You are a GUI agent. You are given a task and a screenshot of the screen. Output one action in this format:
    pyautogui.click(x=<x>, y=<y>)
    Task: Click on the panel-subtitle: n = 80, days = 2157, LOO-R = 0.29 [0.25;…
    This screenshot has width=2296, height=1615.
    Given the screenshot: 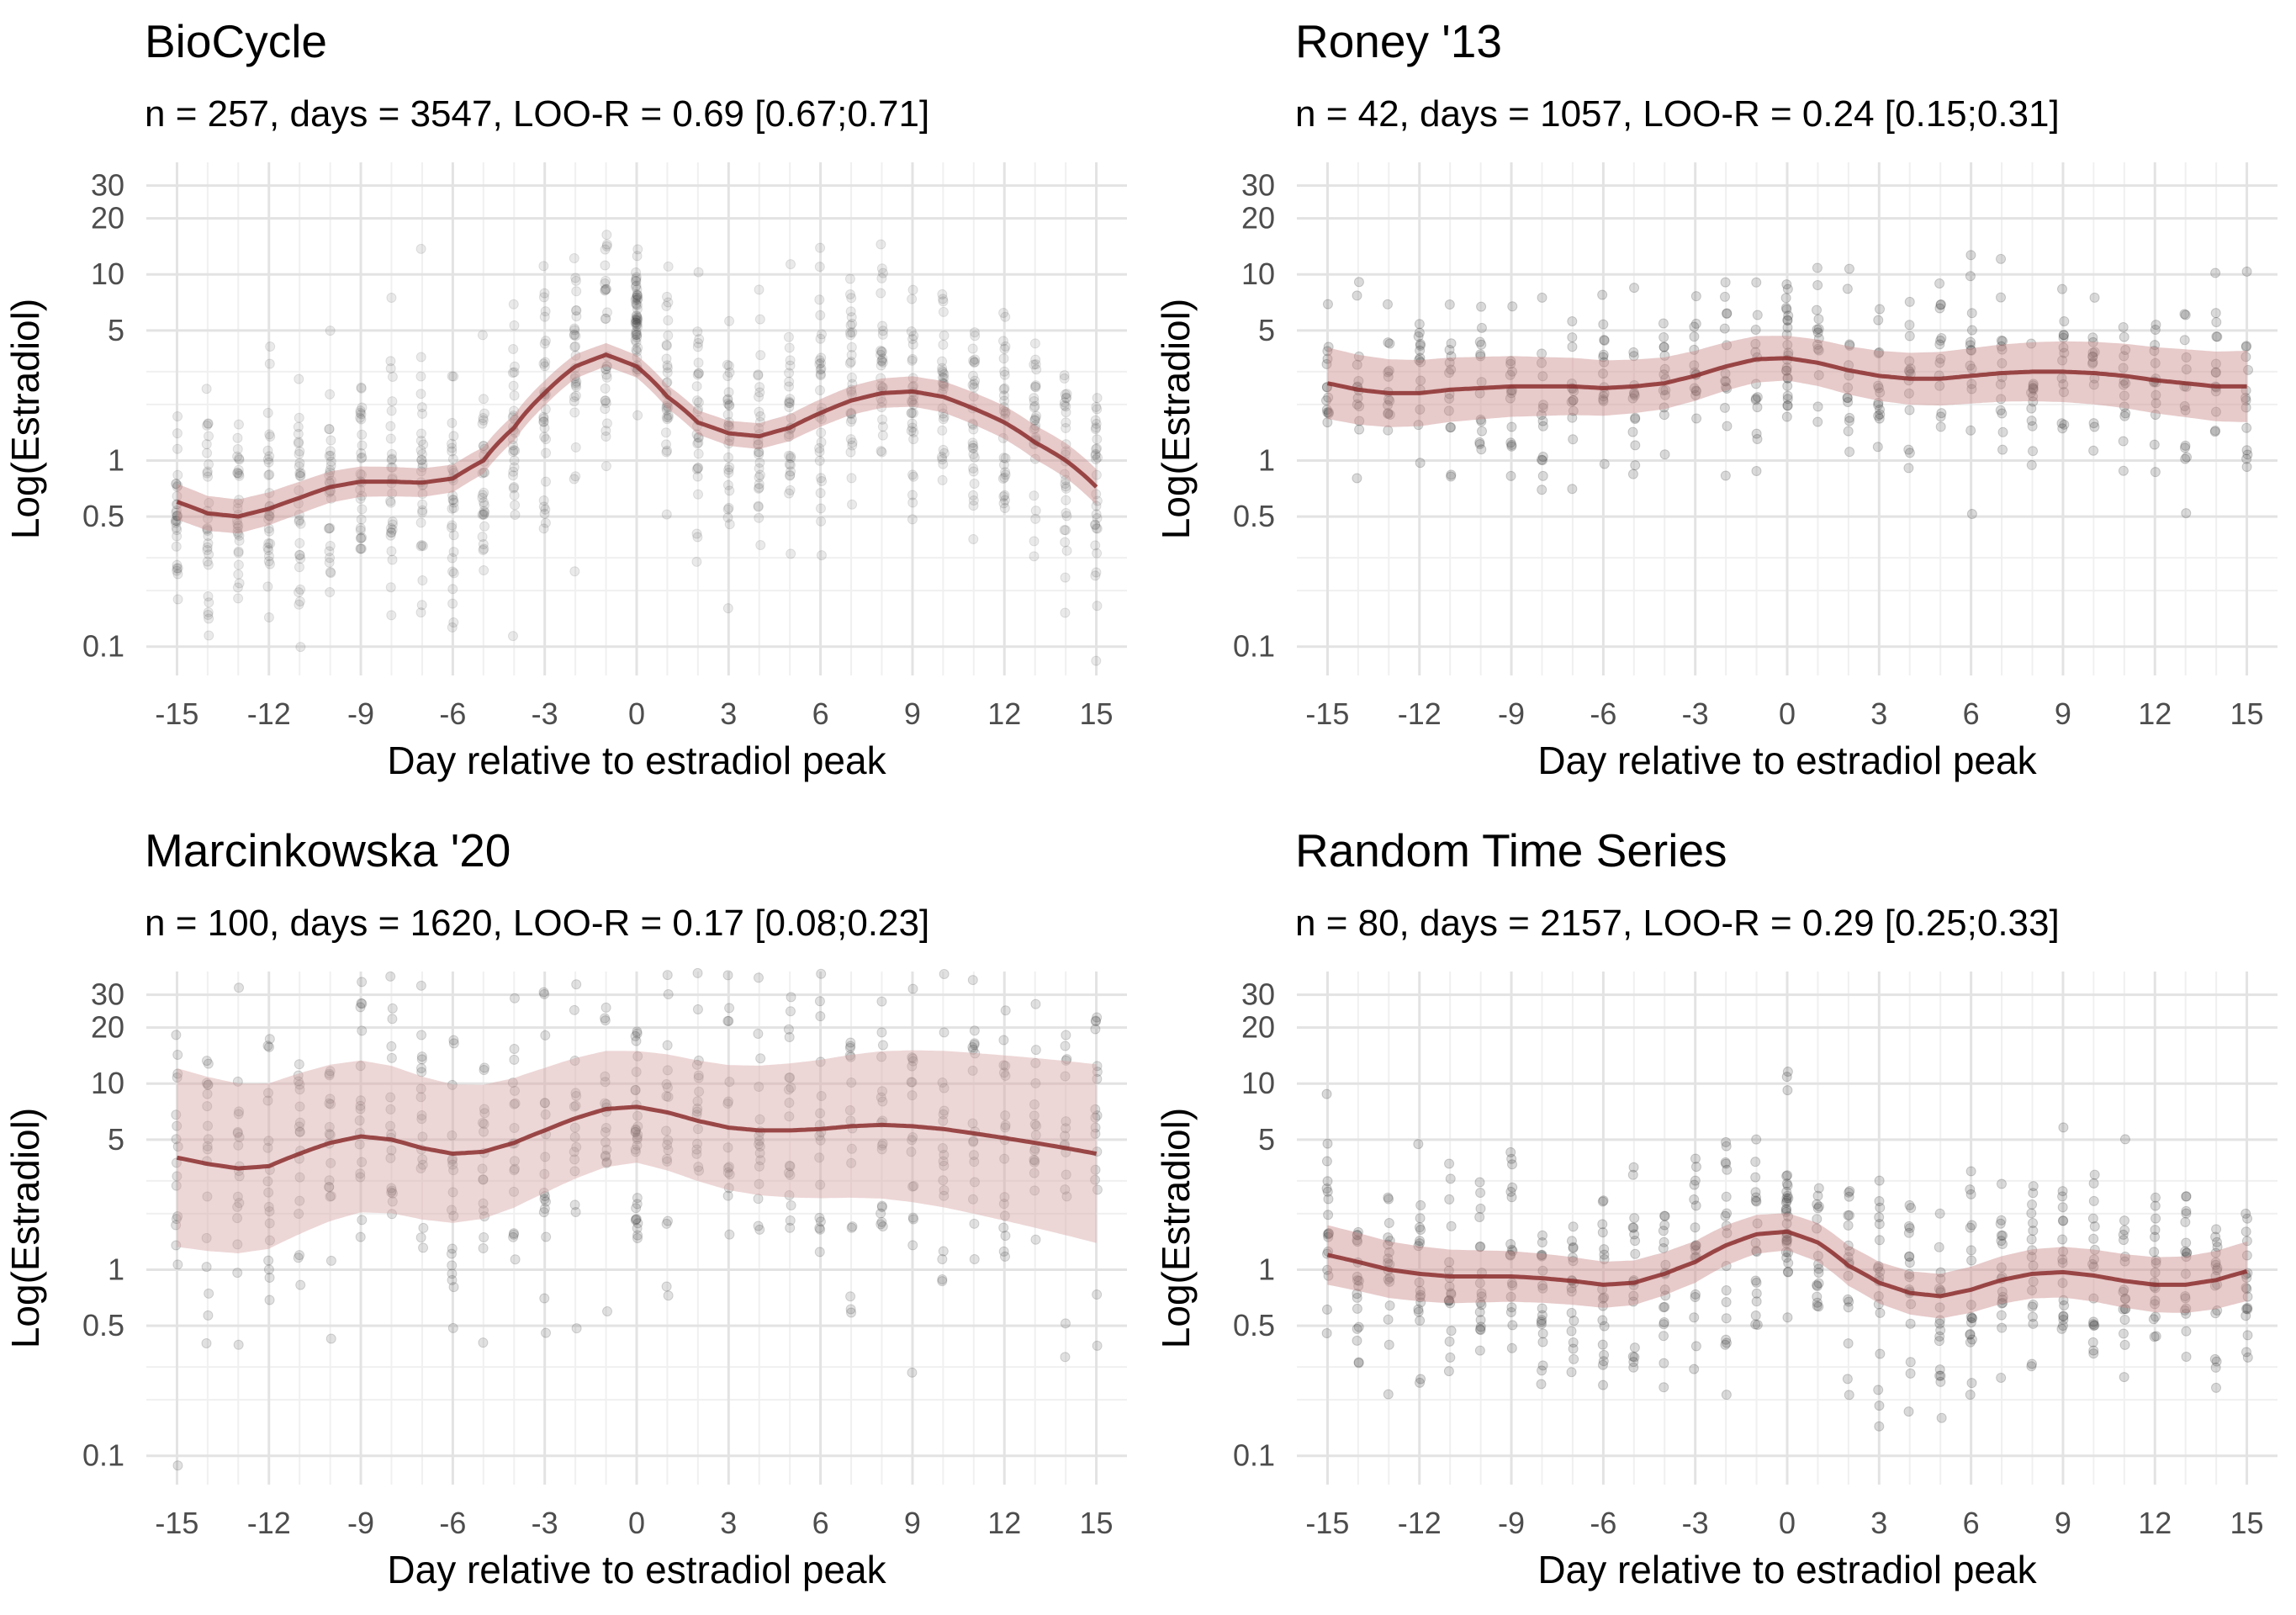 What is the action you would take?
    pyautogui.click(x=1677, y=923)
    